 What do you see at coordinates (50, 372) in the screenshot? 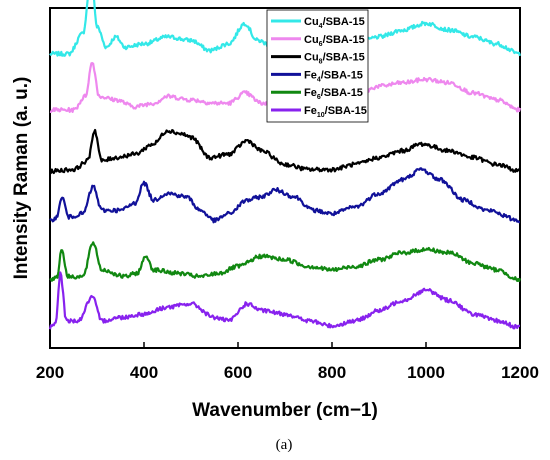
I see `x-tick-label: 200` at bounding box center [50, 372].